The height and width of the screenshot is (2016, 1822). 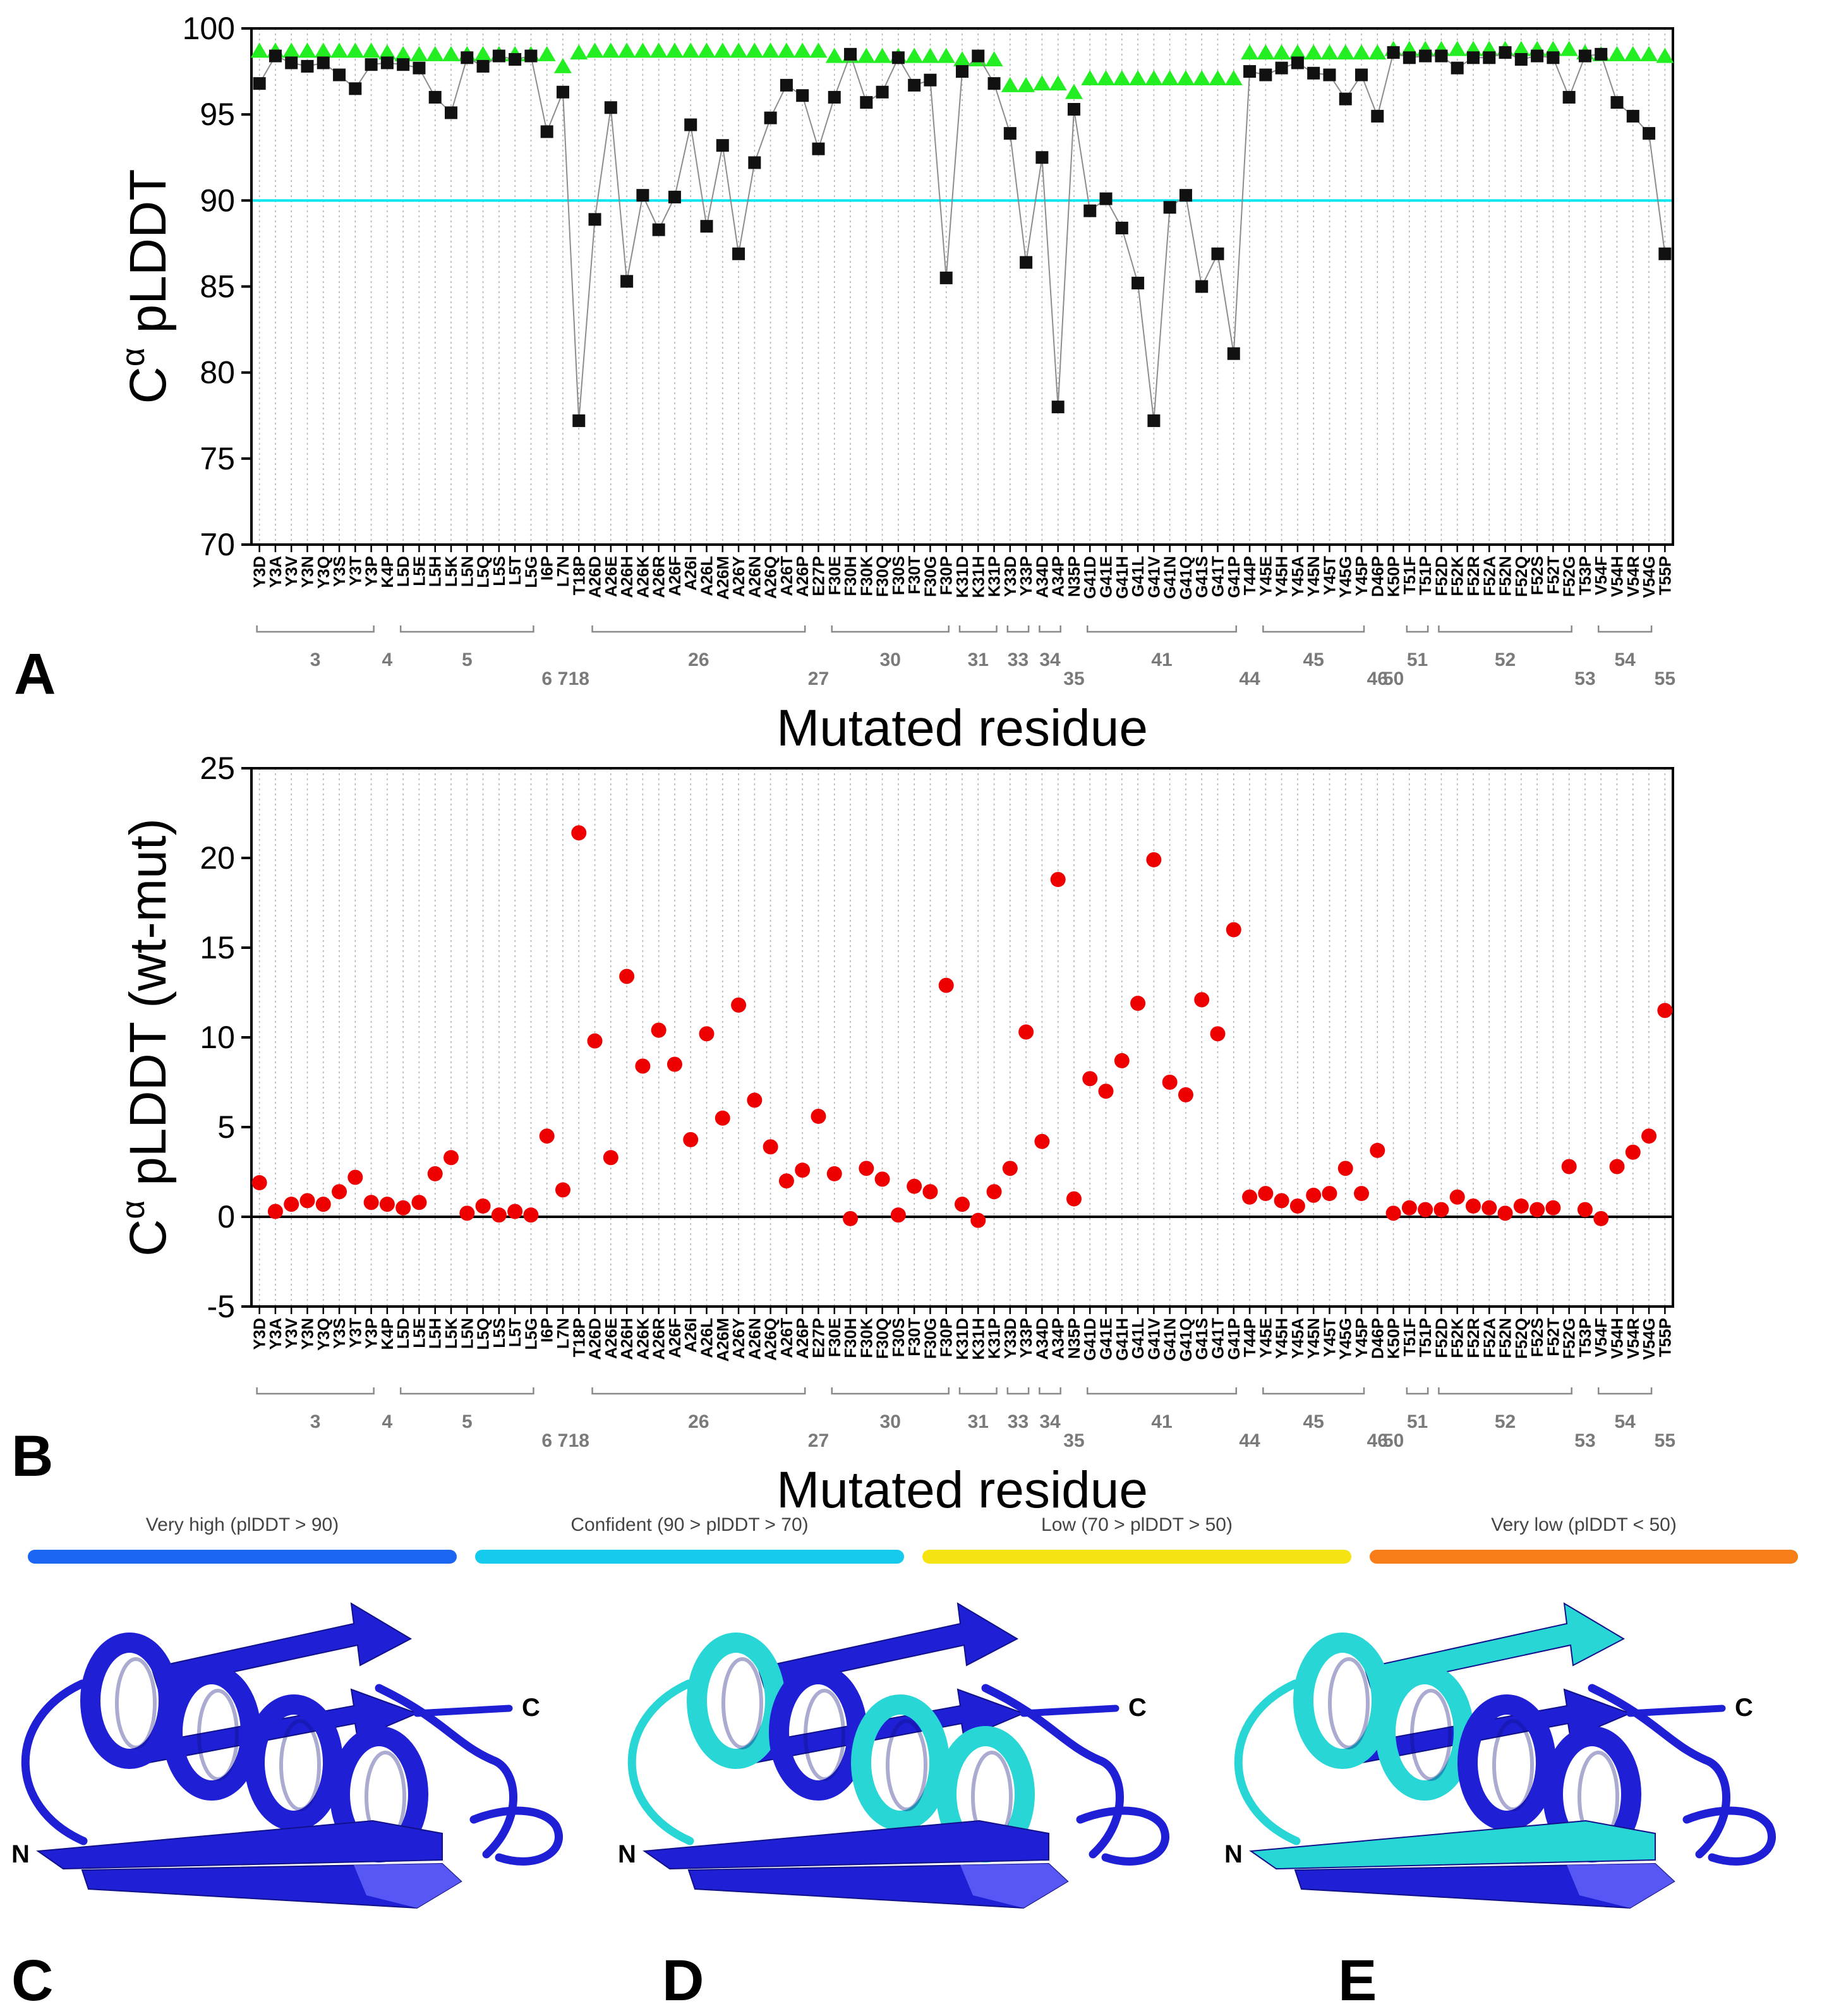 I want to click on x-tick-label: L5D, so click(x=403, y=571).